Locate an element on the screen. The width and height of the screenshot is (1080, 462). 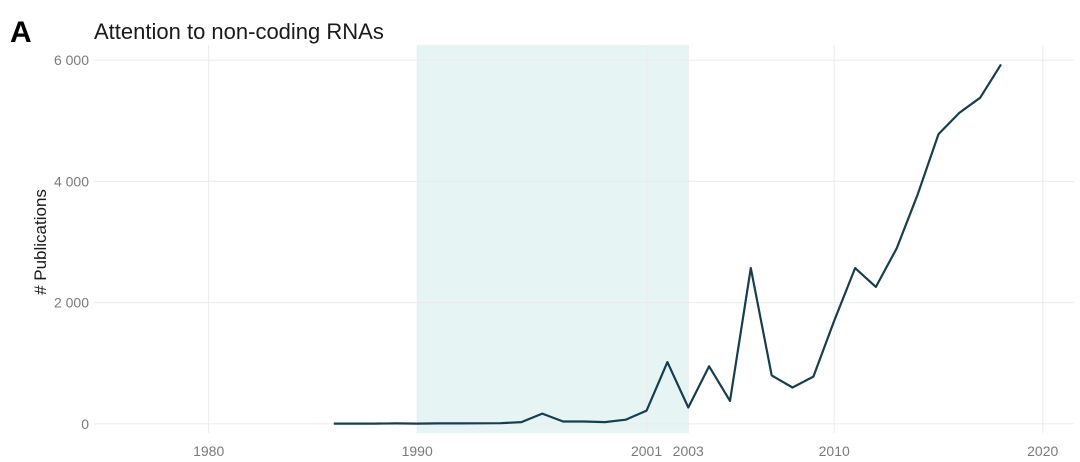
x-tick-label: 2001 is located at coordinates (646, 451).